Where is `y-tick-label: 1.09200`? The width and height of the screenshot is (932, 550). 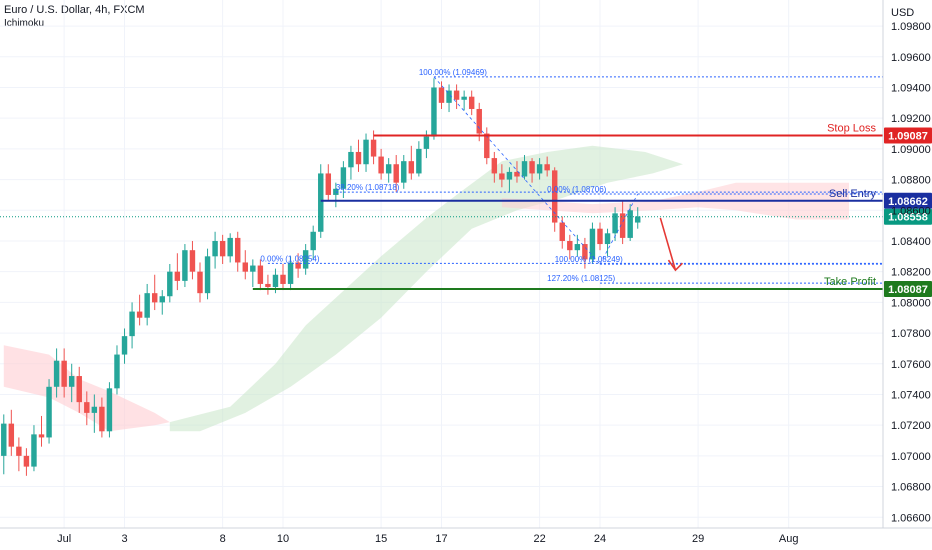 y-tick-label: 1.09200 is located at coordinates (911, 119).